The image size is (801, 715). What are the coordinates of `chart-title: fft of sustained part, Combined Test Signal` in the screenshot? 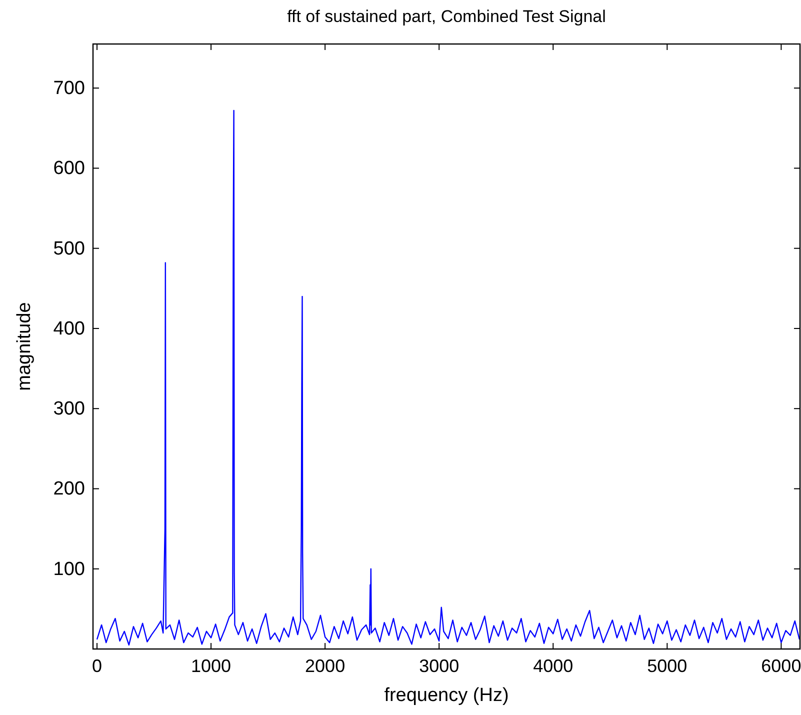 It's located at (446, 16).